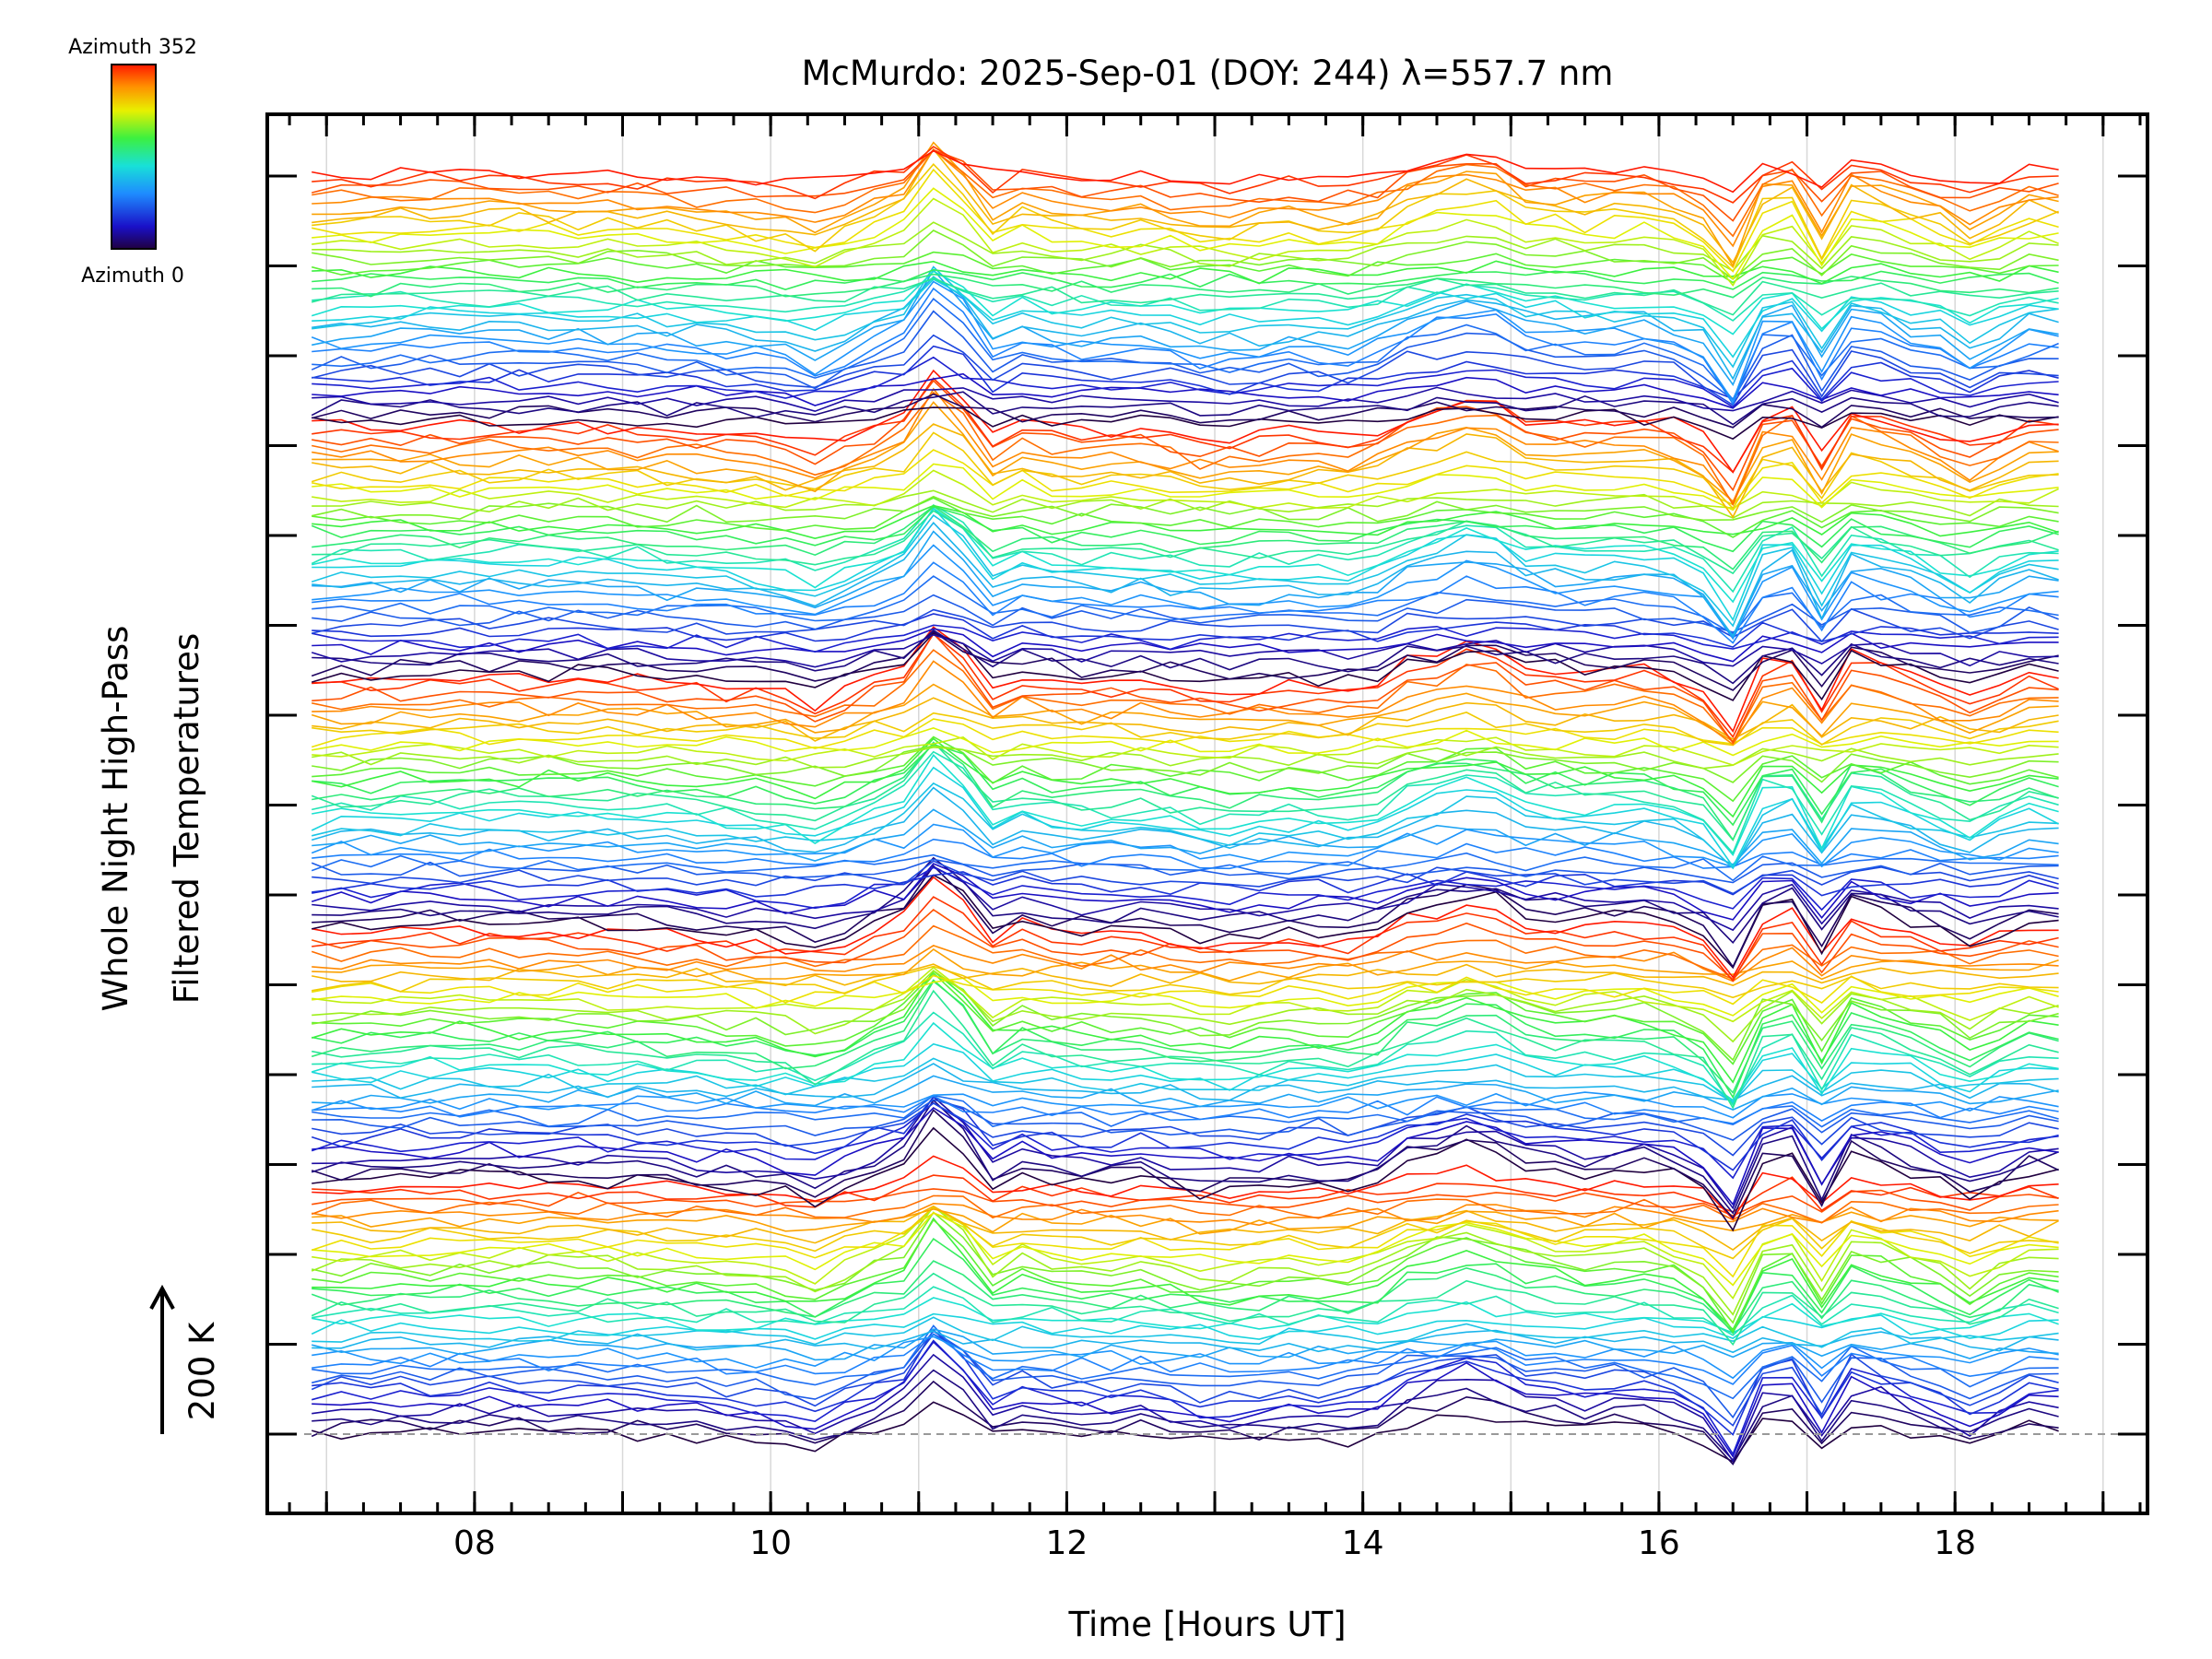 The image size is (2212, 1659). Describe the element at coordinates (202, 1370) in the screenshot. I see `scale-bar-label: 200 K` at that location.